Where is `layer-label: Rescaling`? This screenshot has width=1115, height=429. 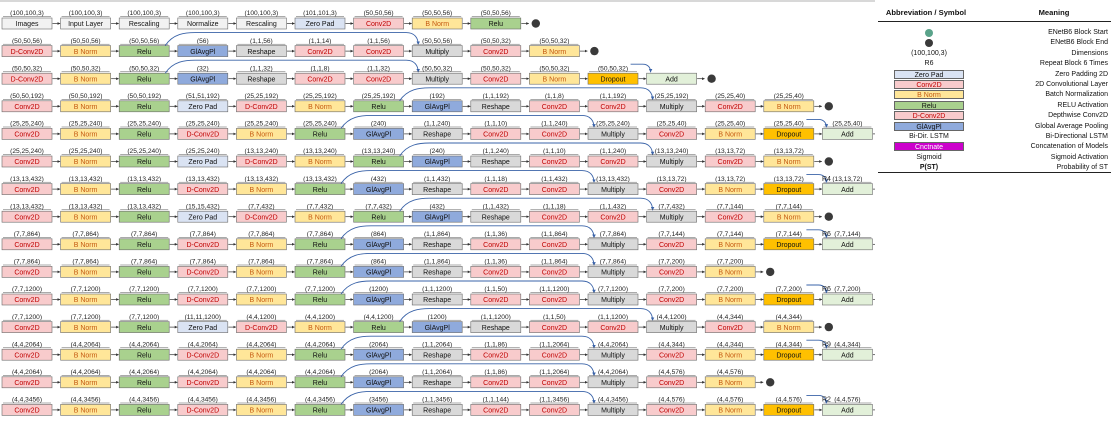
layer-label: Rescaling is located at coordinates (261, 24).